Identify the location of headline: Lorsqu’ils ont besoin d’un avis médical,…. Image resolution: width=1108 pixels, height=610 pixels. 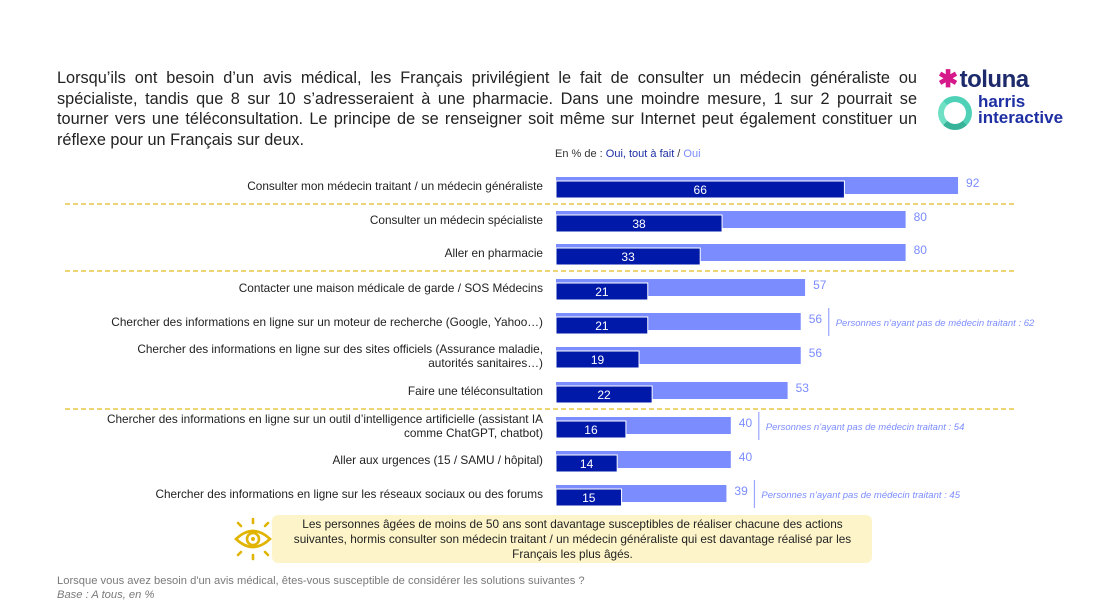
(487, 109).